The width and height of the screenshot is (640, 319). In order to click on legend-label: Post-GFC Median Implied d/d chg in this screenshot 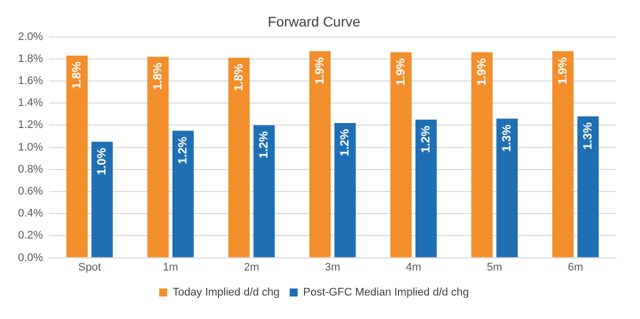, I will do `click(386, 292)`.